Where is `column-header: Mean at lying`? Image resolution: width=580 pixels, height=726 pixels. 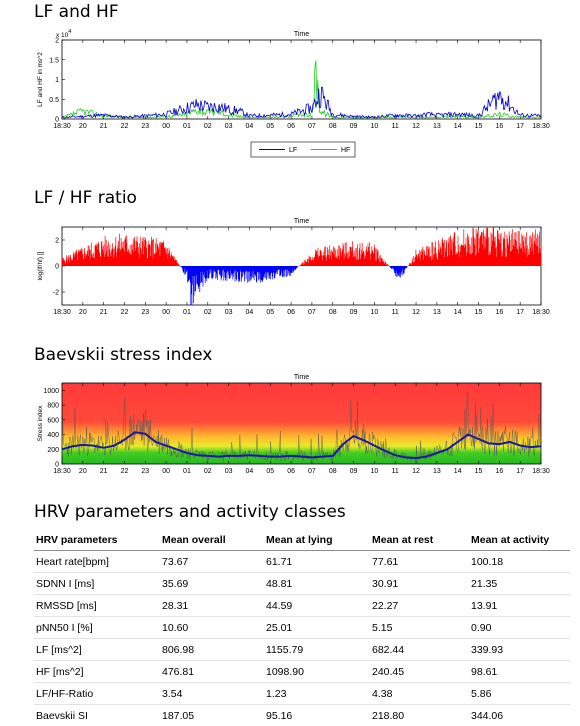 column-header: Mean at lying is located at coordinates (317, 541).